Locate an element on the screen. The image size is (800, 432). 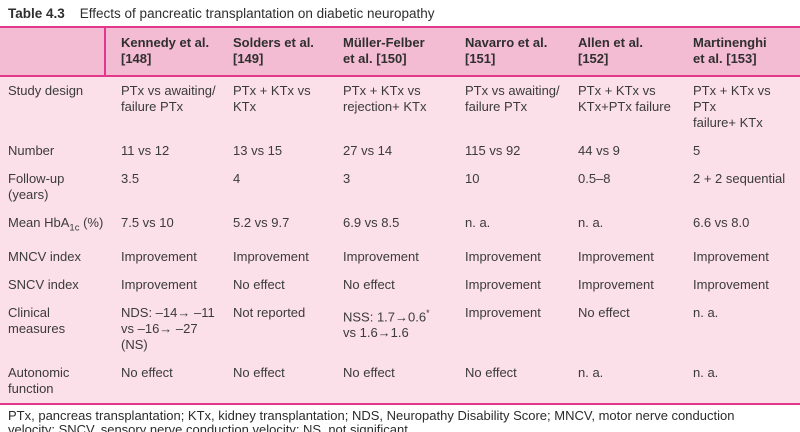
table-cell: 27 vs 14 is located at coordinates (404, 151).